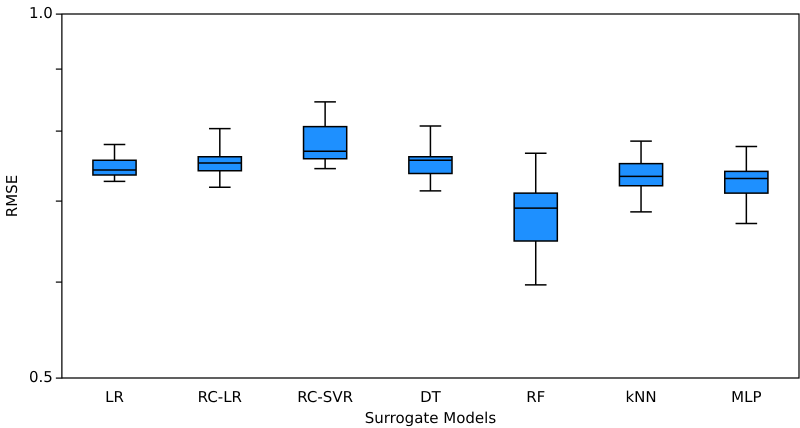  What do you see at coordinates (220, 397) in the screenshot?
I see `x-tick-label: RC-LR` at bounding box center [220, 397].